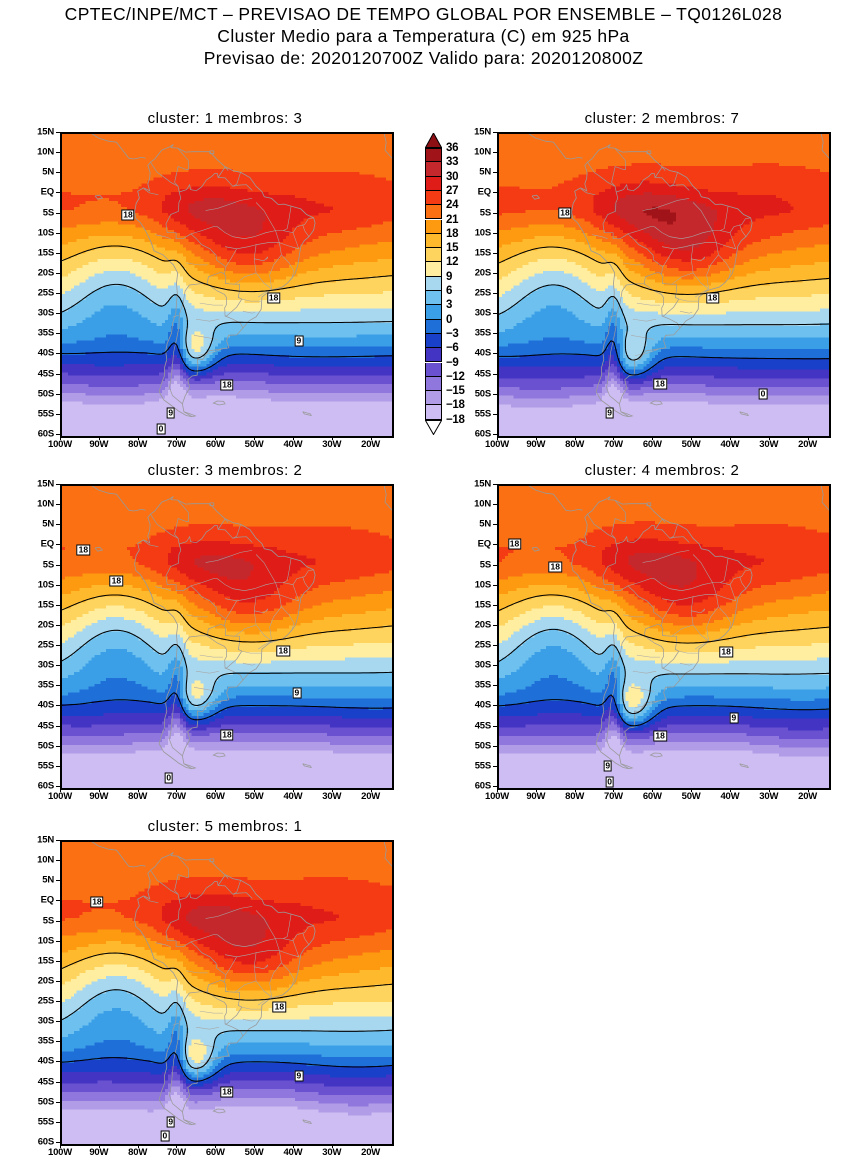 This screenshot has height=1165, width=847. What do you see at coordinates (730, 444) in the screenshot?
I see `x-axis-label: 40W` at bounding box center [730, 444].